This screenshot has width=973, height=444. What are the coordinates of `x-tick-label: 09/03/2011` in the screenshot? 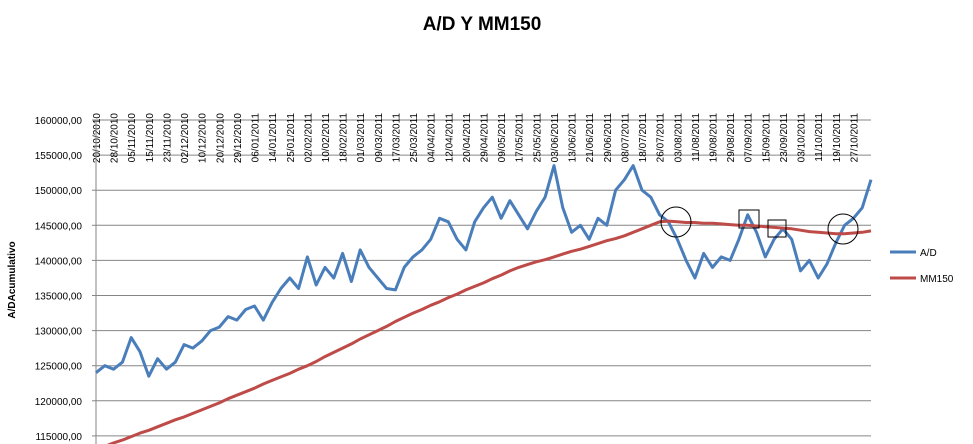 It's located at (379, 138).